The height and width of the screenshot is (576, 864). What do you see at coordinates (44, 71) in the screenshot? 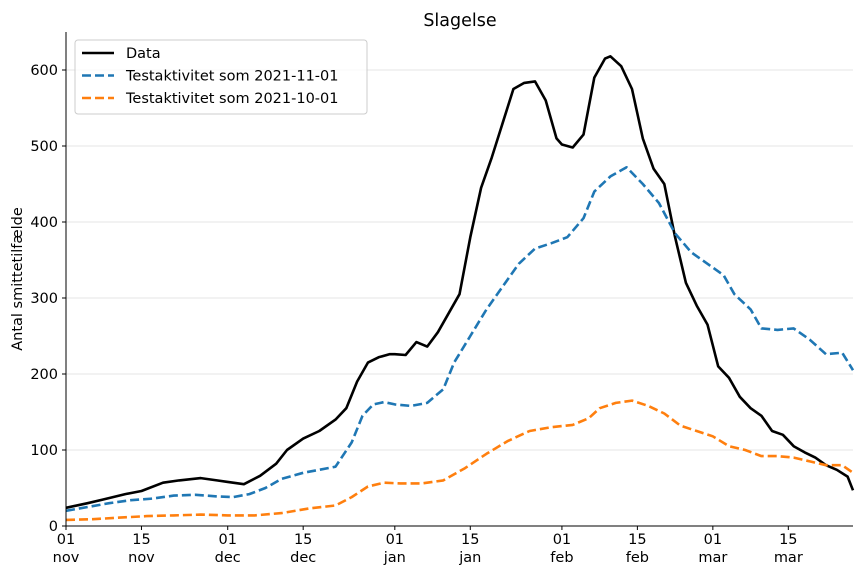
I see `y-tick-label-6: 600` at bounding box center [44, 71].